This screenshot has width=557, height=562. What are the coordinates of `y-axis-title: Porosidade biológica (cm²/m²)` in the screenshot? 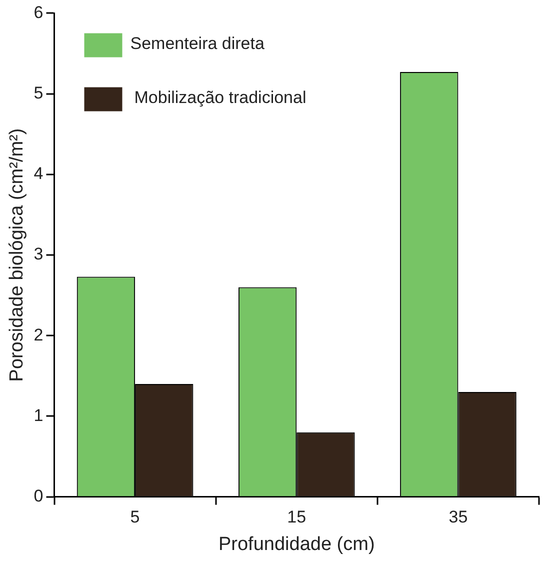 It's located at (17, 255).